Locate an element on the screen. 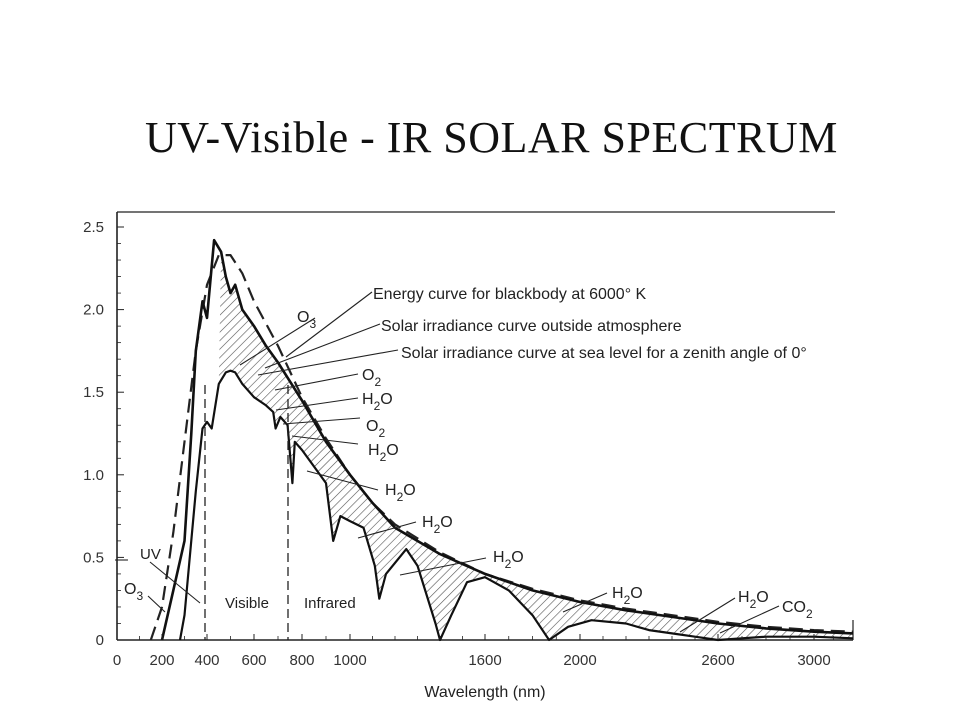 The width and height of the screenshot is (960, 720). co2-label: CO2 is located at coordinates (797, 610).